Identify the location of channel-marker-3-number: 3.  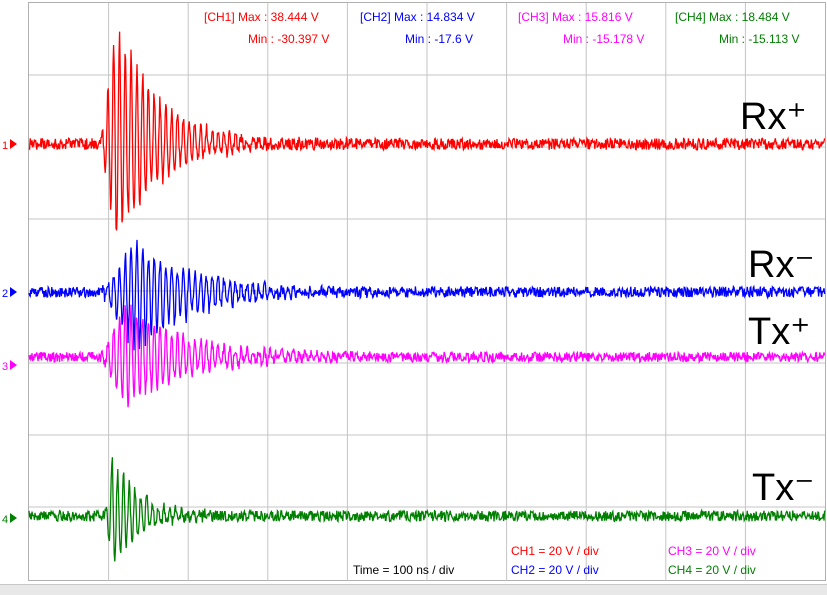
(5, 367).